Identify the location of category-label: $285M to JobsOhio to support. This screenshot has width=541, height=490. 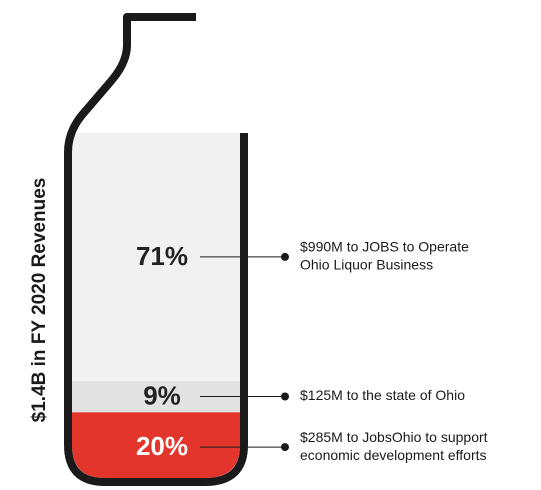
(394, 437).